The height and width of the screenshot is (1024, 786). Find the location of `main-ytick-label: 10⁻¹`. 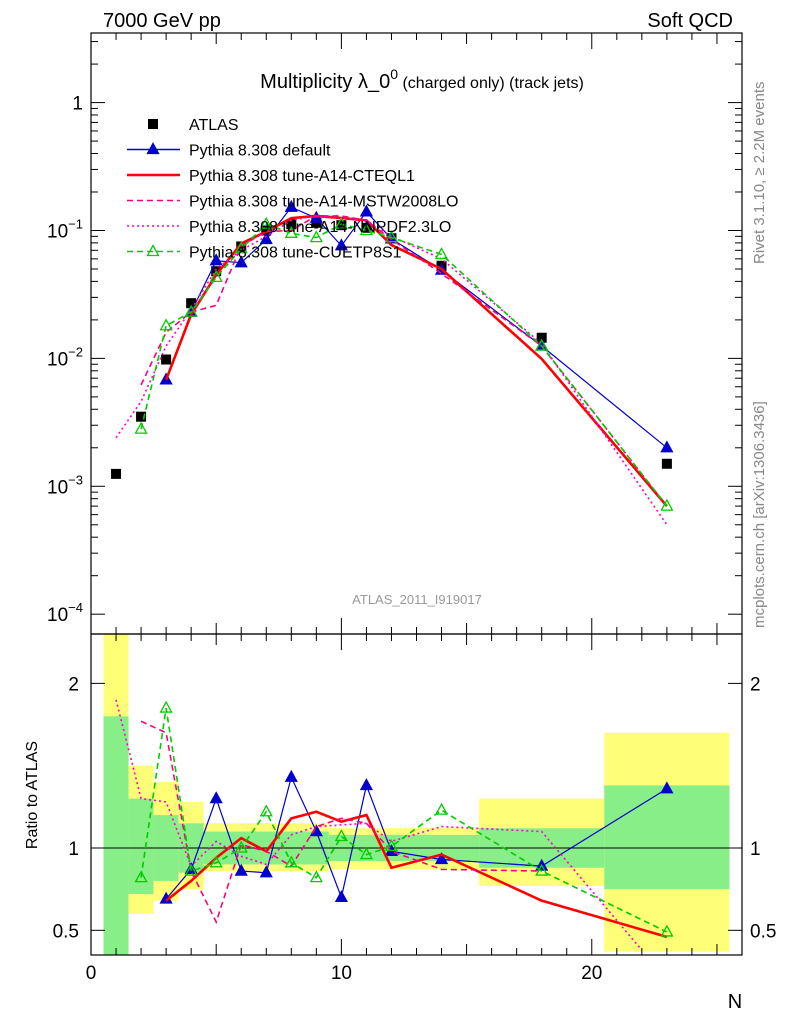

main-ytick-label: 10⁻¹ is located at coordinates (65, 229).